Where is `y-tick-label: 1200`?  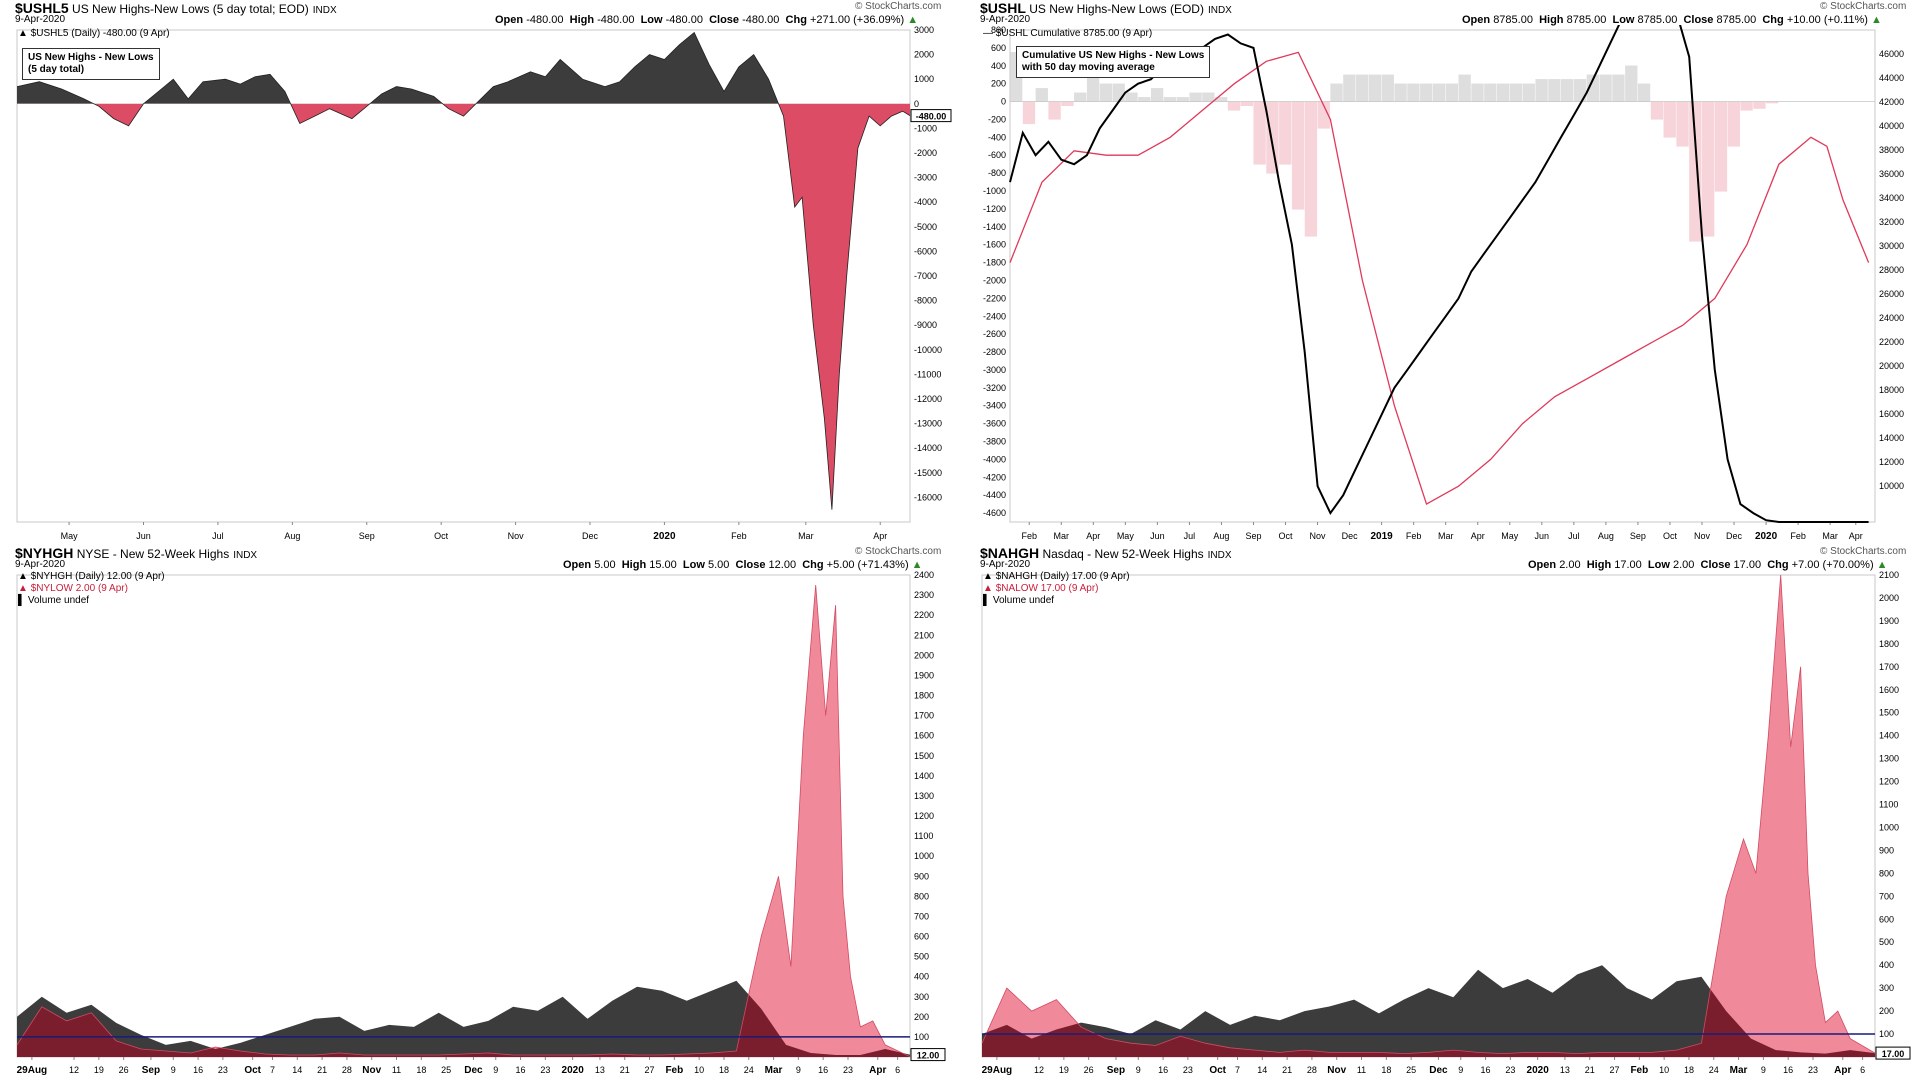
y-tick-label: 1200 is located at coordinates (1889, 782).